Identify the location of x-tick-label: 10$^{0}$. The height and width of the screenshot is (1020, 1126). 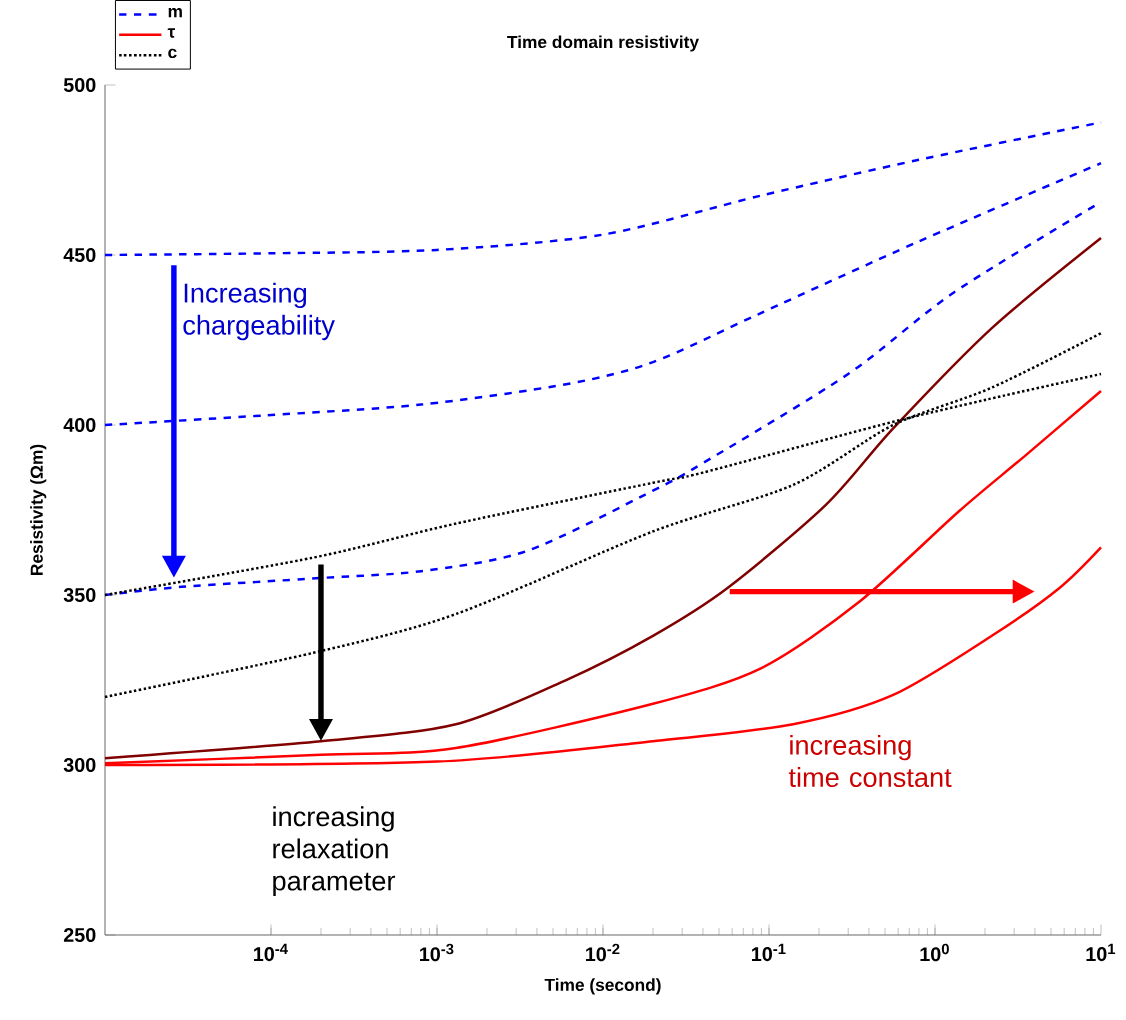
(934, 952).